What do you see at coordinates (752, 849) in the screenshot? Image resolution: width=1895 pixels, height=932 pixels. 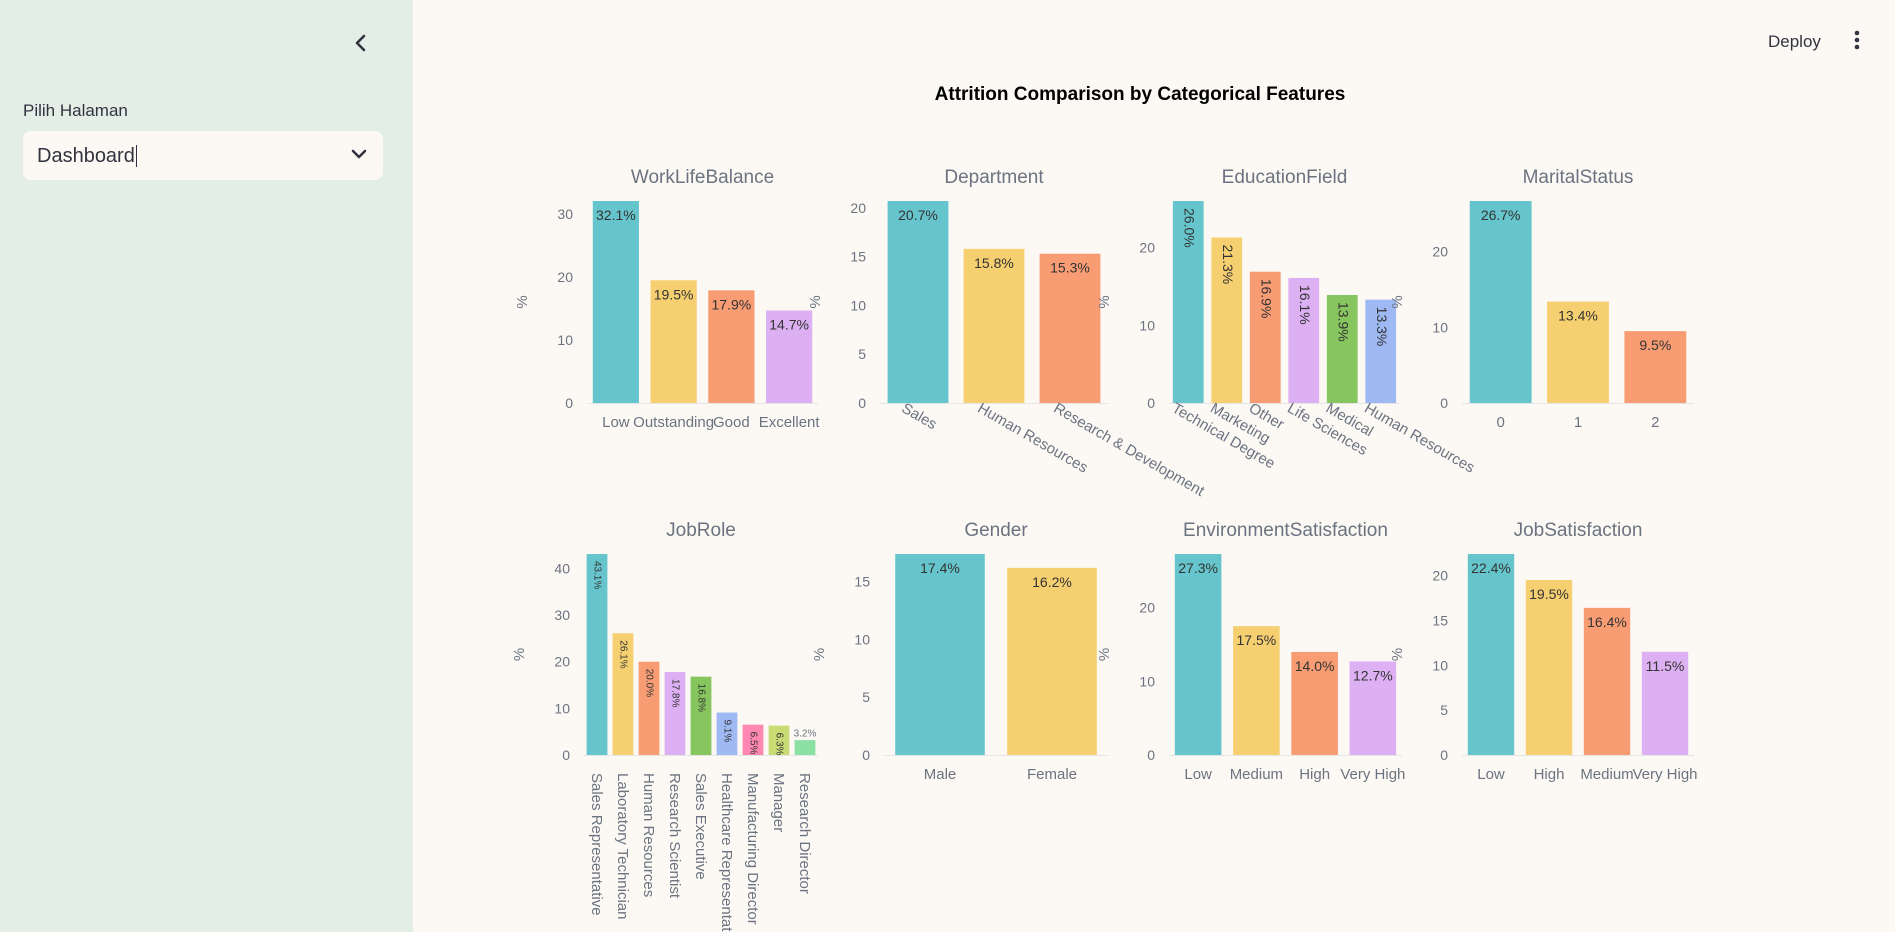 I see `x-tick-label: Manufacturing Director` at bounding box center [752, 849].